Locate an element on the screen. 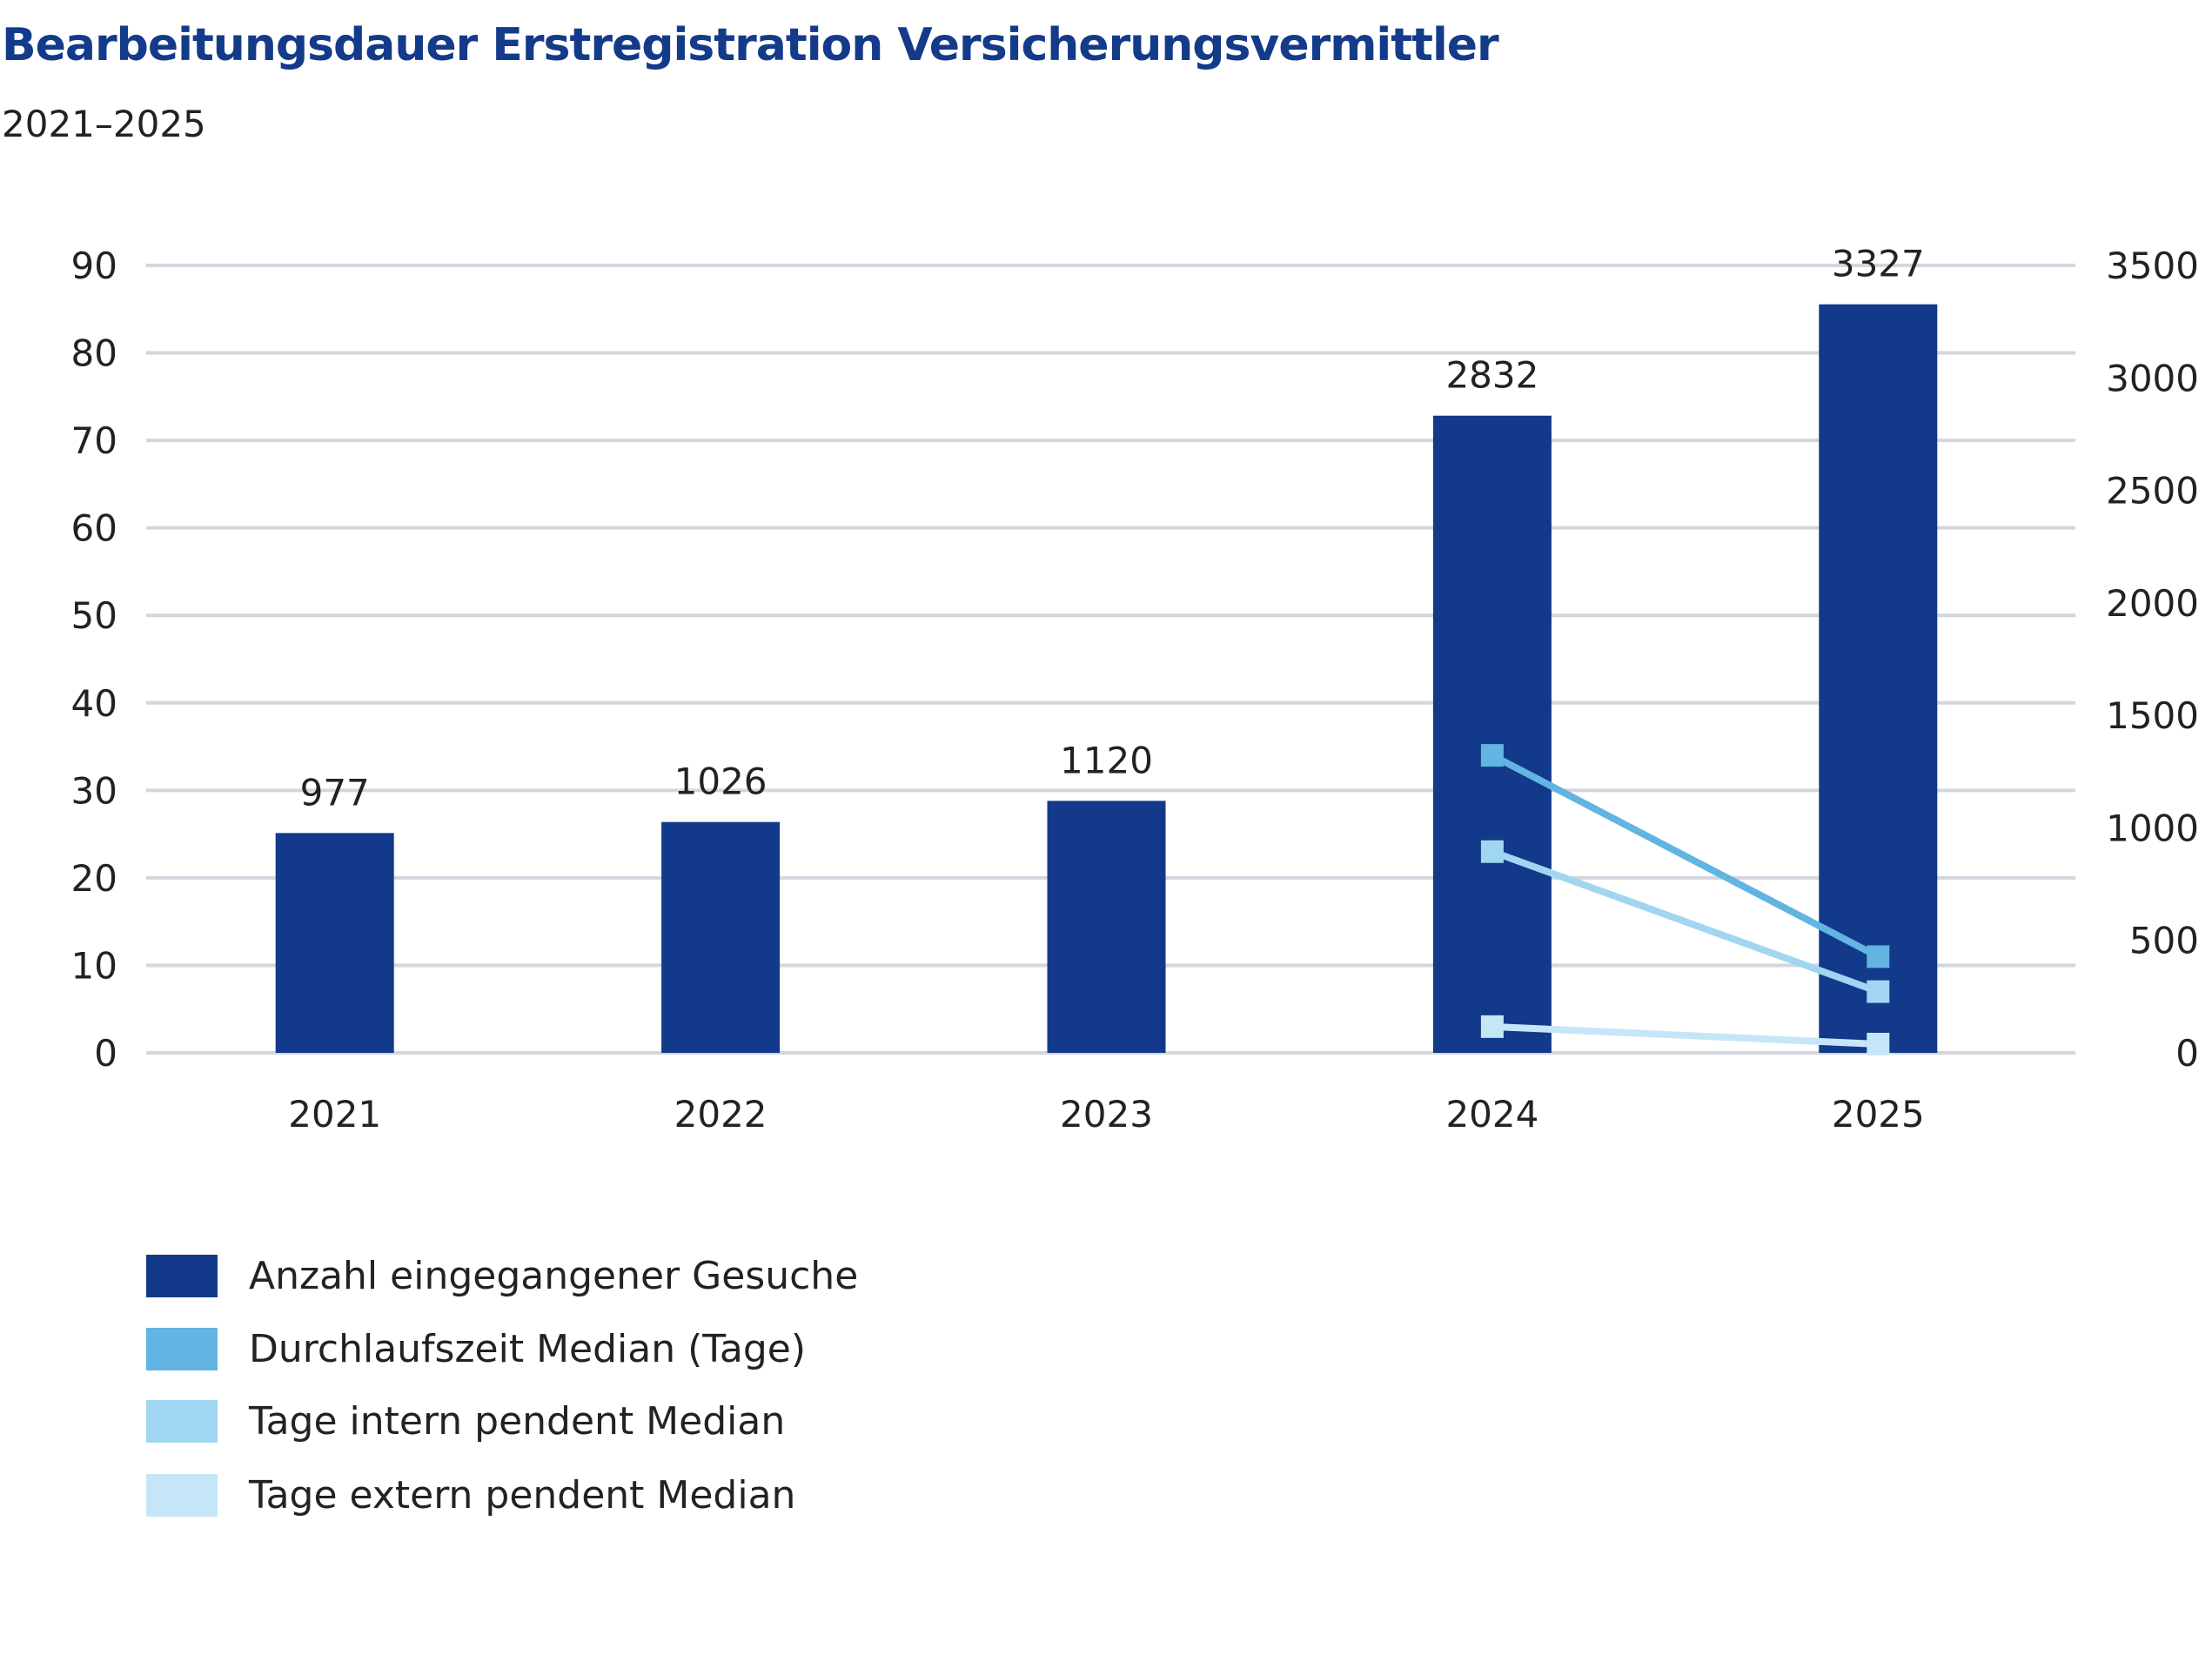 This screenshot has height=1675, width=2212. x-axis-tick-label: 2024 is located at coordinates (1491, 1114).